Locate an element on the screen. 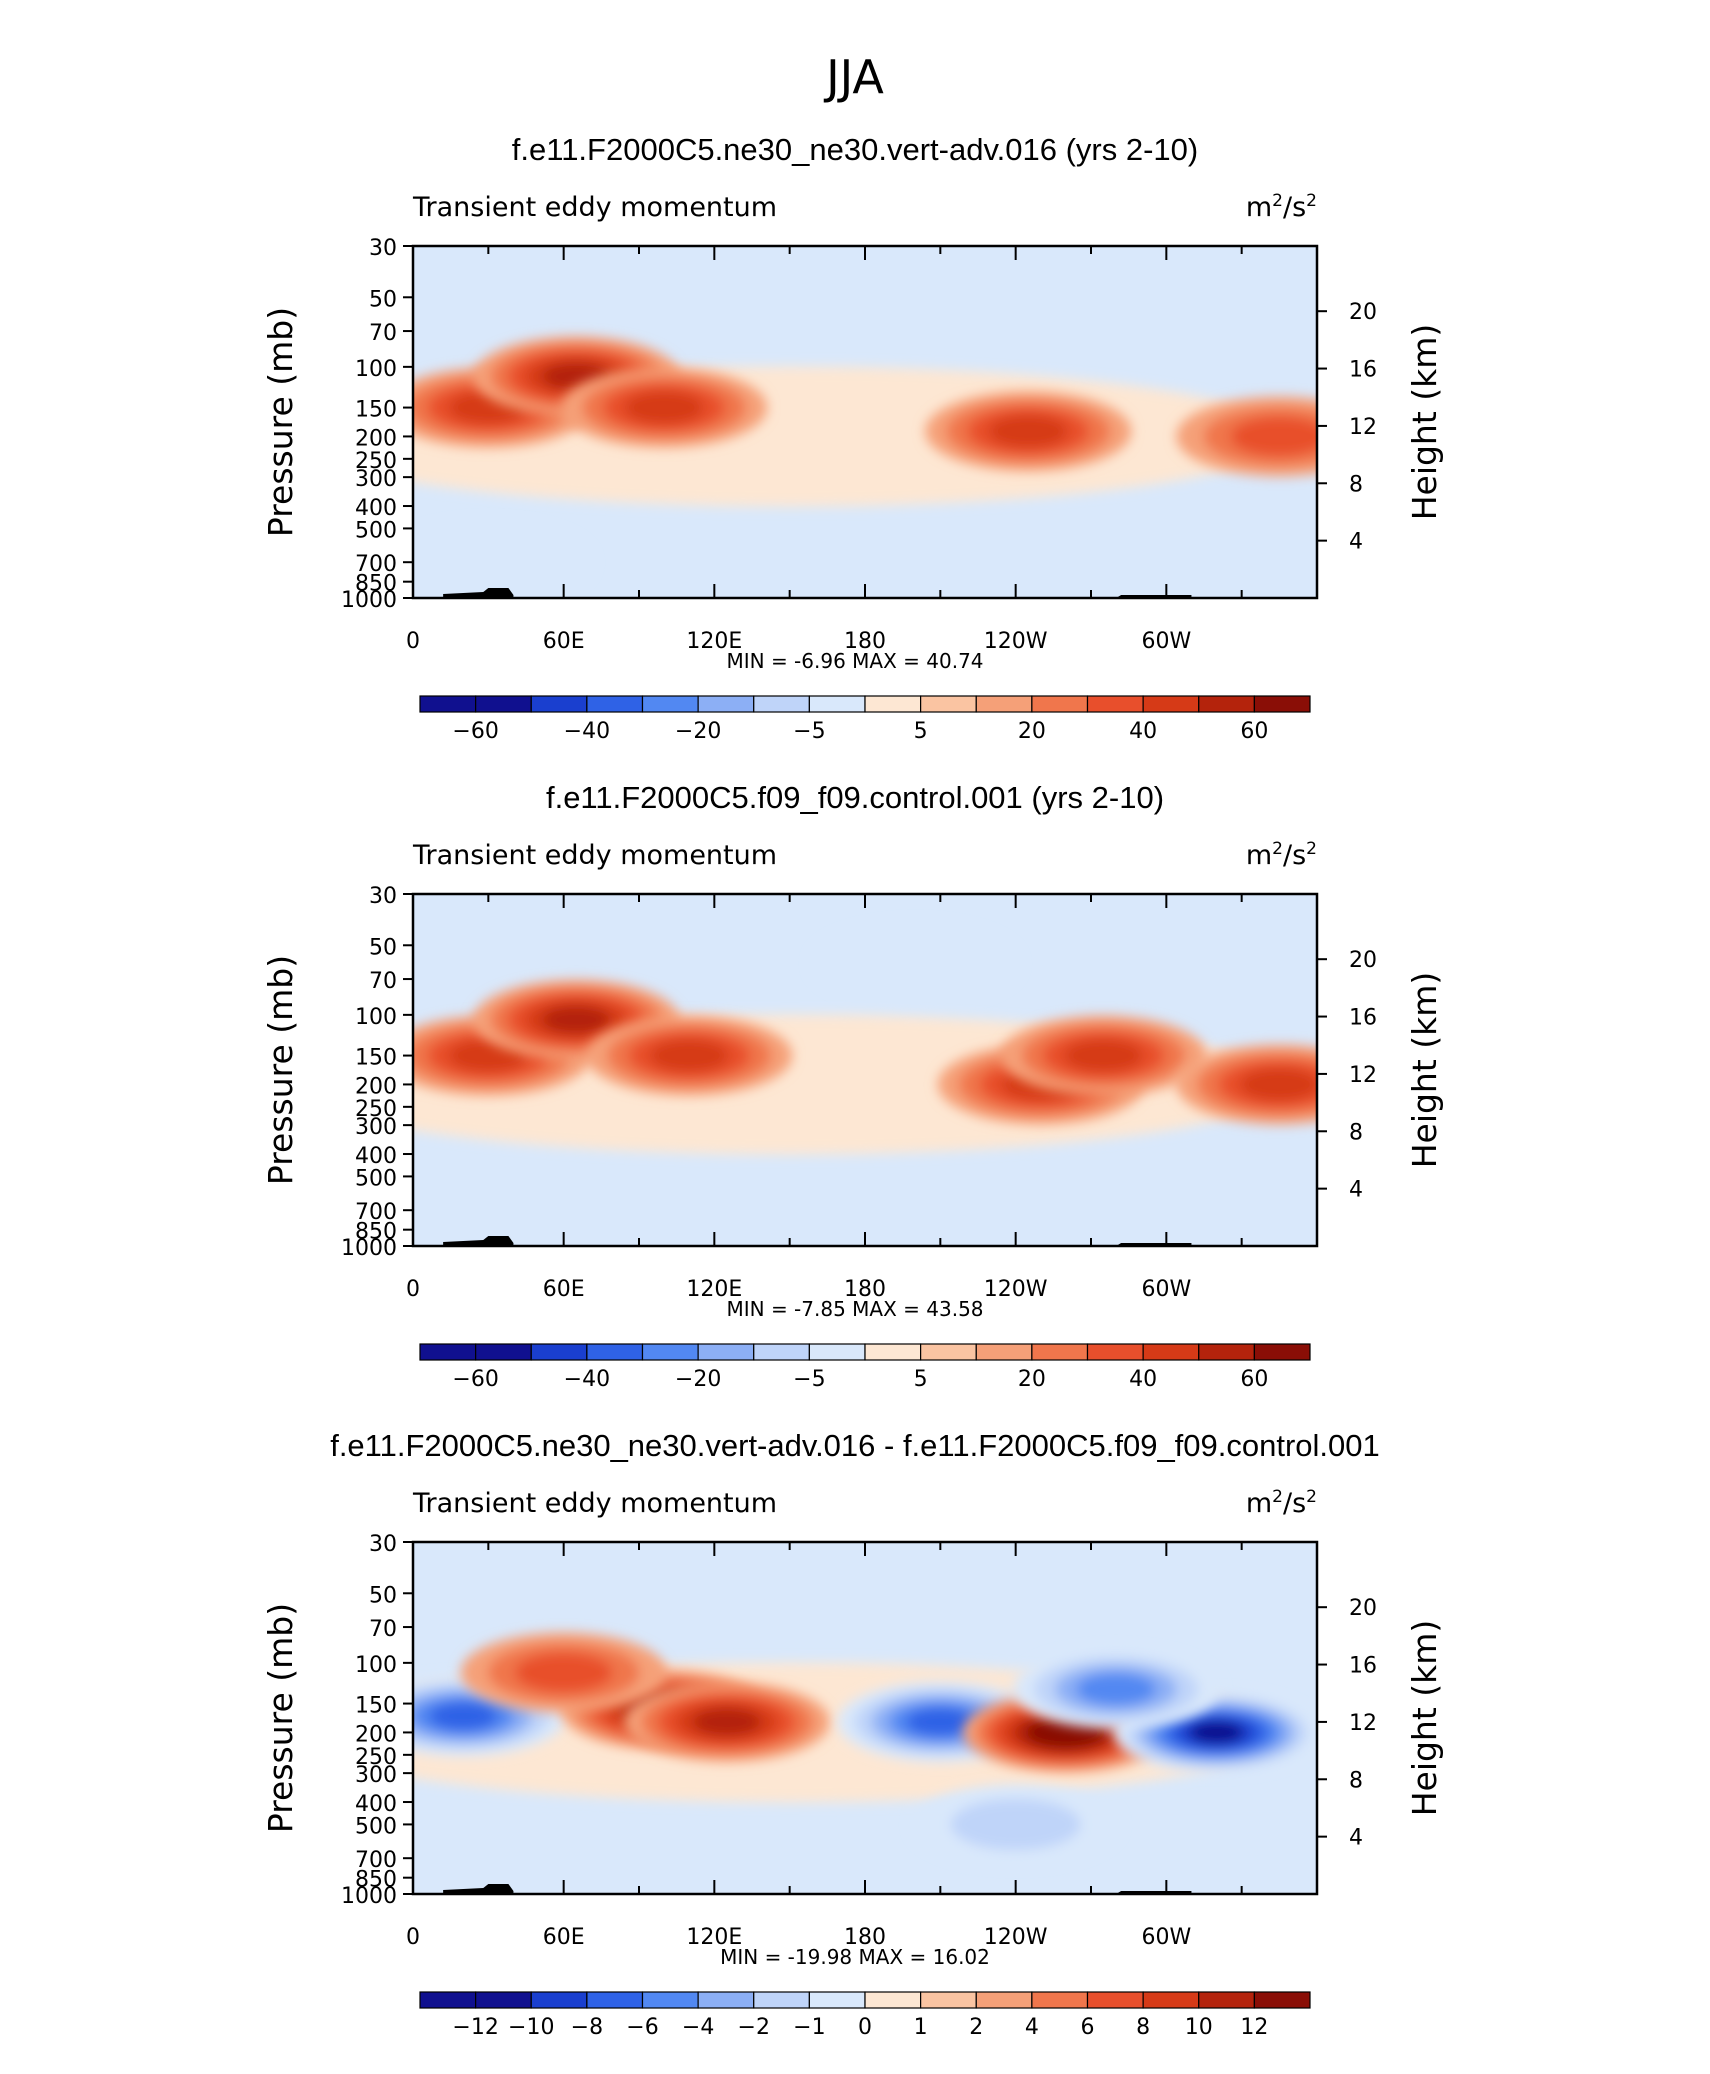  x-tick-label: 0 is located at coordinates (413, 1289).